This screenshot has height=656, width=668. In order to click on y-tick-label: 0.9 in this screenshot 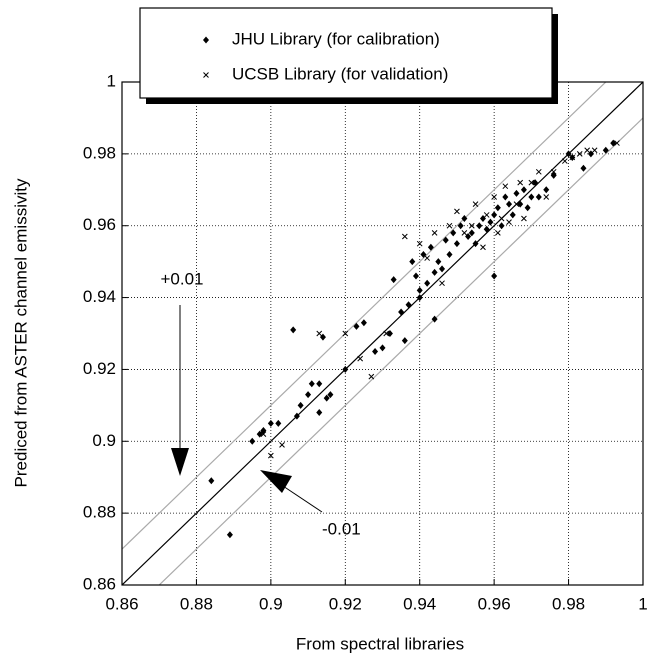, I will do `click(104, 440)`.